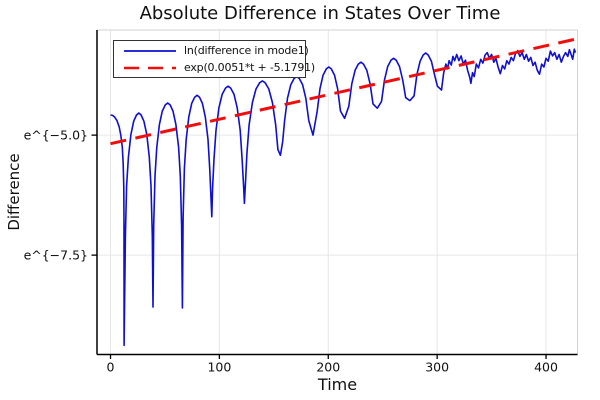 The height and width of the screenshot is (400, 600). I want to click on legend-item-series2: exp(0.0051*t + -5.1791), so click(218, 68).